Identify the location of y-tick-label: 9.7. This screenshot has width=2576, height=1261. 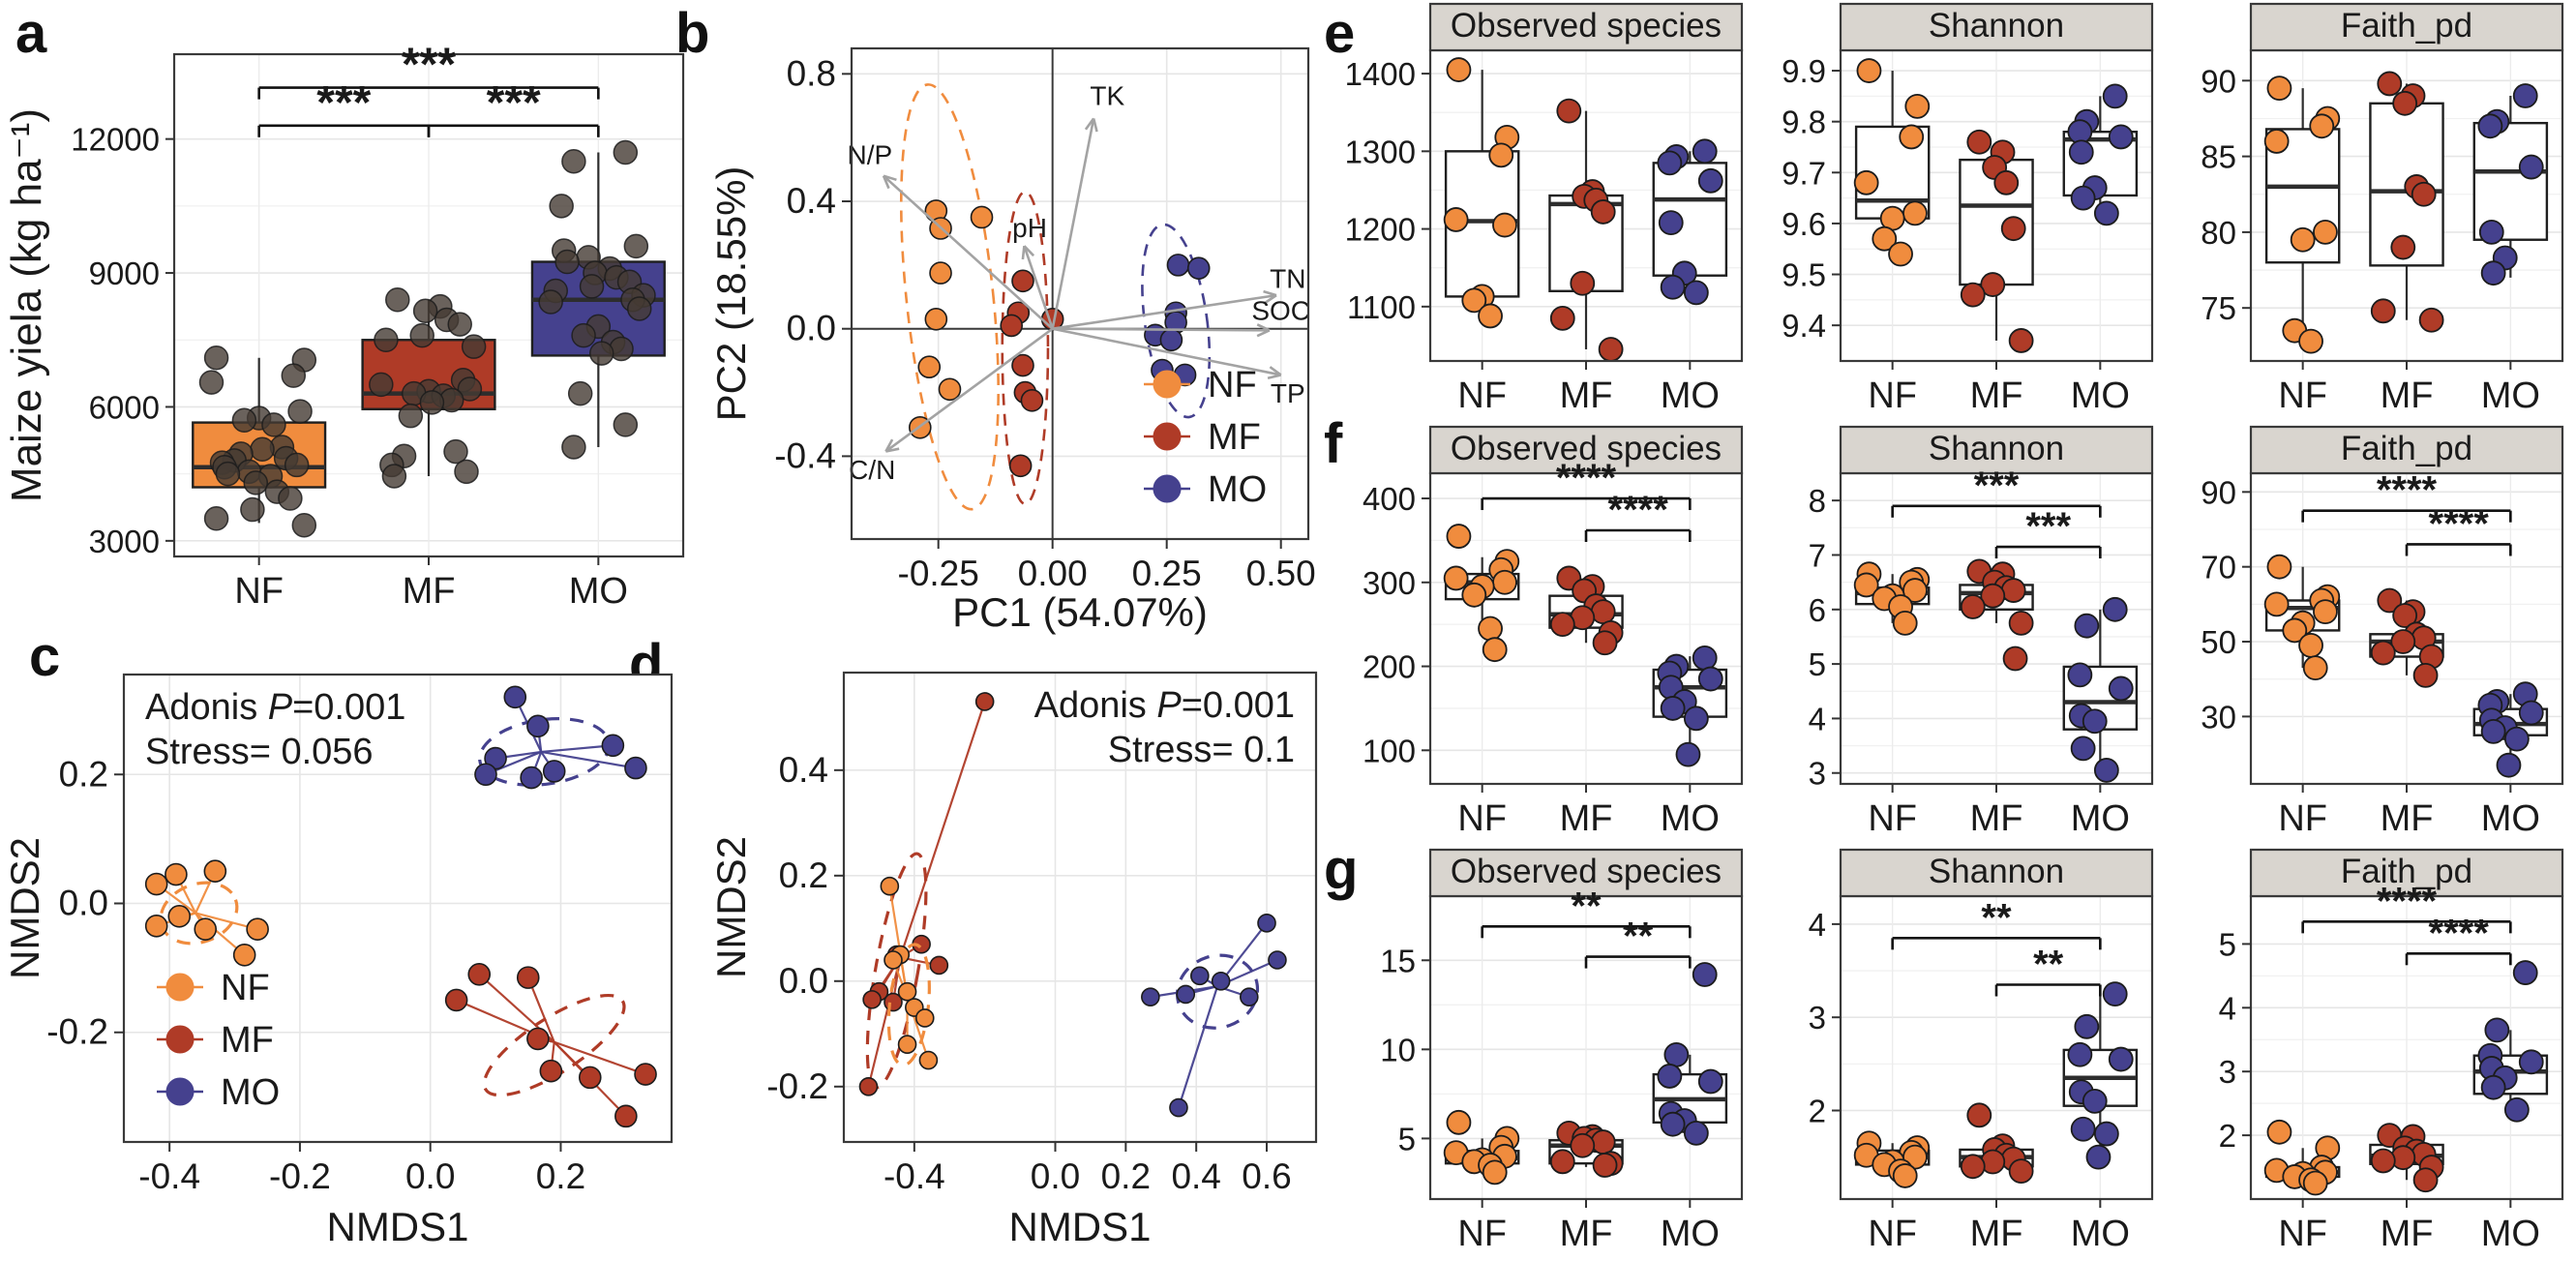
(1804, 173).